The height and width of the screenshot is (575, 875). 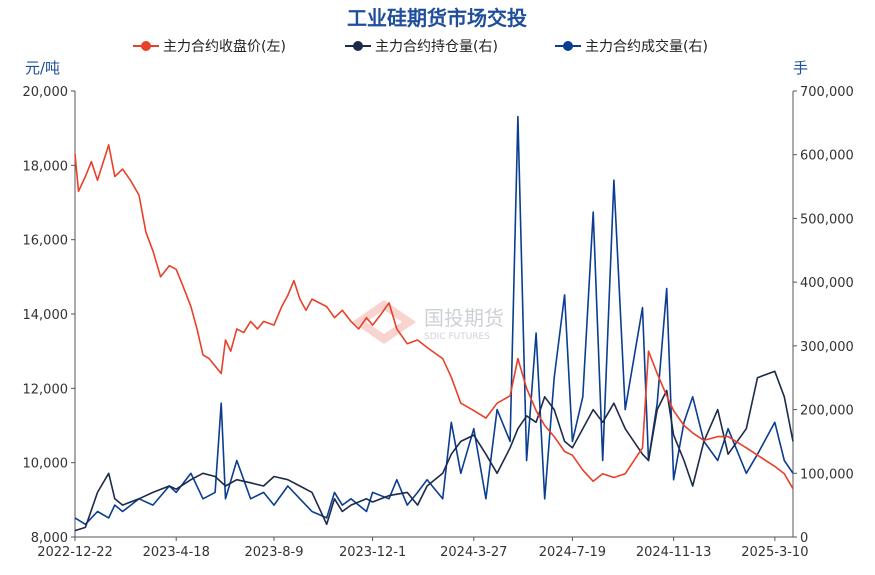 I want to click on right-tick-label: 700,000, so click(x=827, y=92).